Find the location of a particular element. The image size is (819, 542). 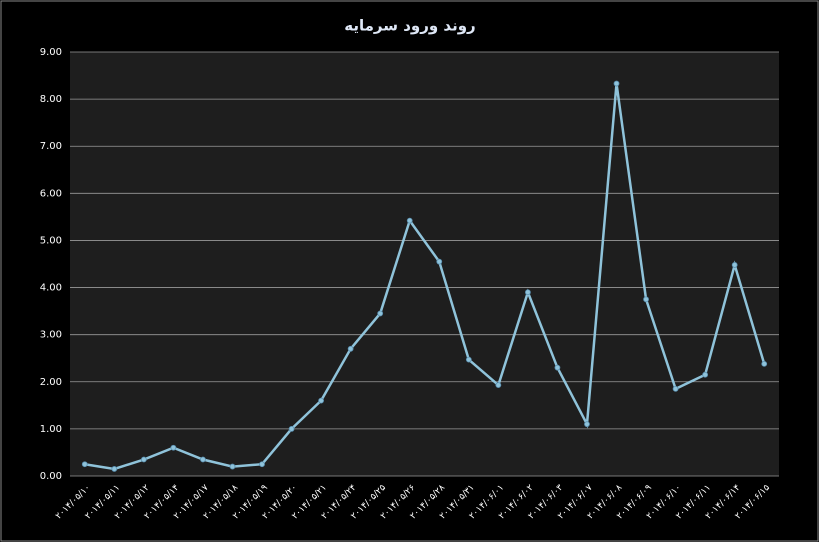

y-tick-label: 5.00 is located at coordinates (51, 240).